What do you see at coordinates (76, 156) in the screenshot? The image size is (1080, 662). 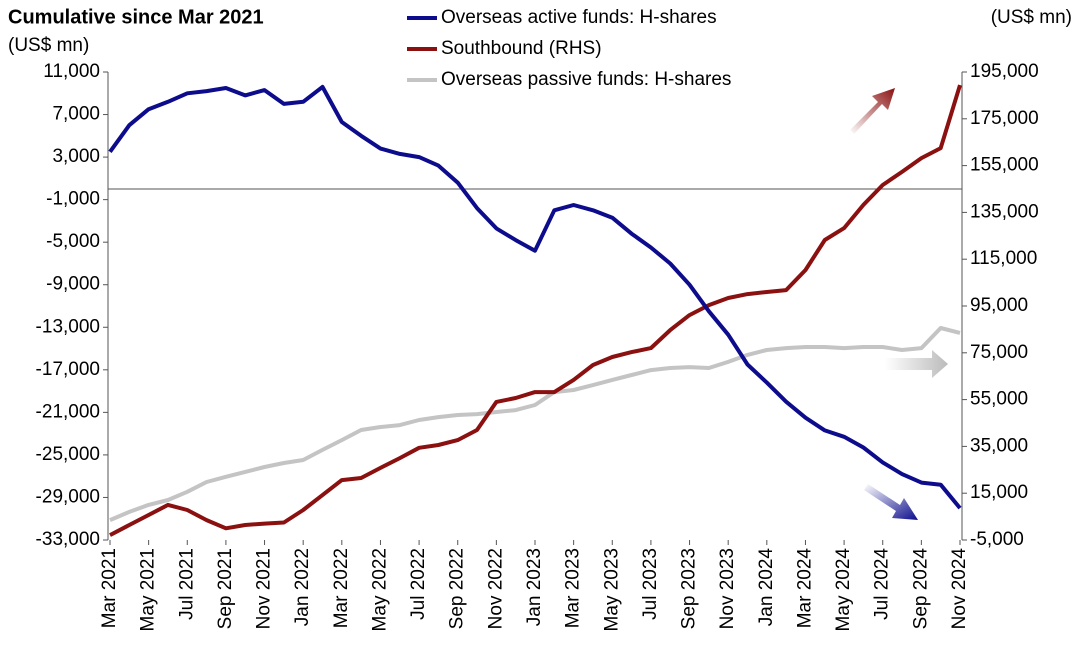 I see `y-tick-label: 3,000` at bounding box center [76, 156].